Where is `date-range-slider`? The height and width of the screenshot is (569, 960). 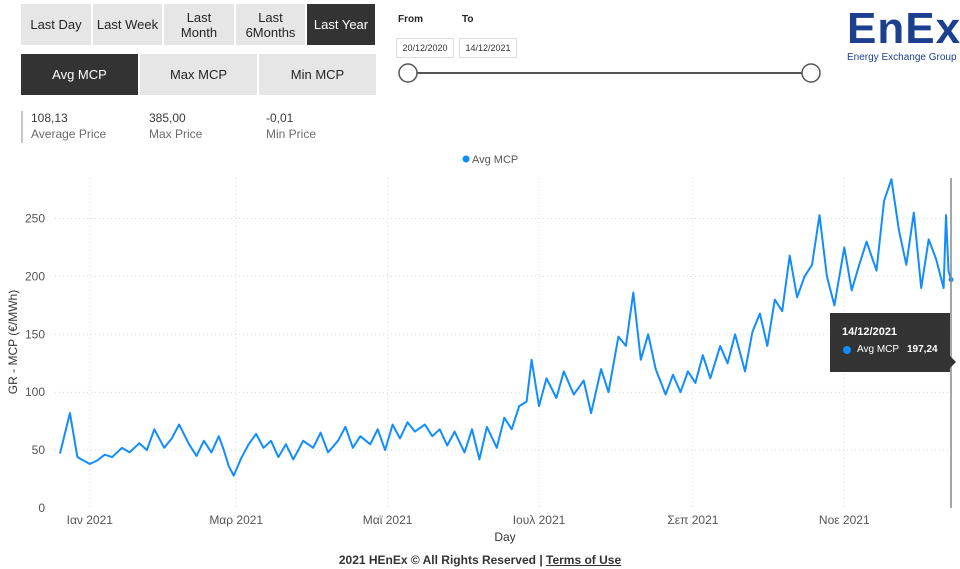
date-range-slider is located at coordinates (610, 73).